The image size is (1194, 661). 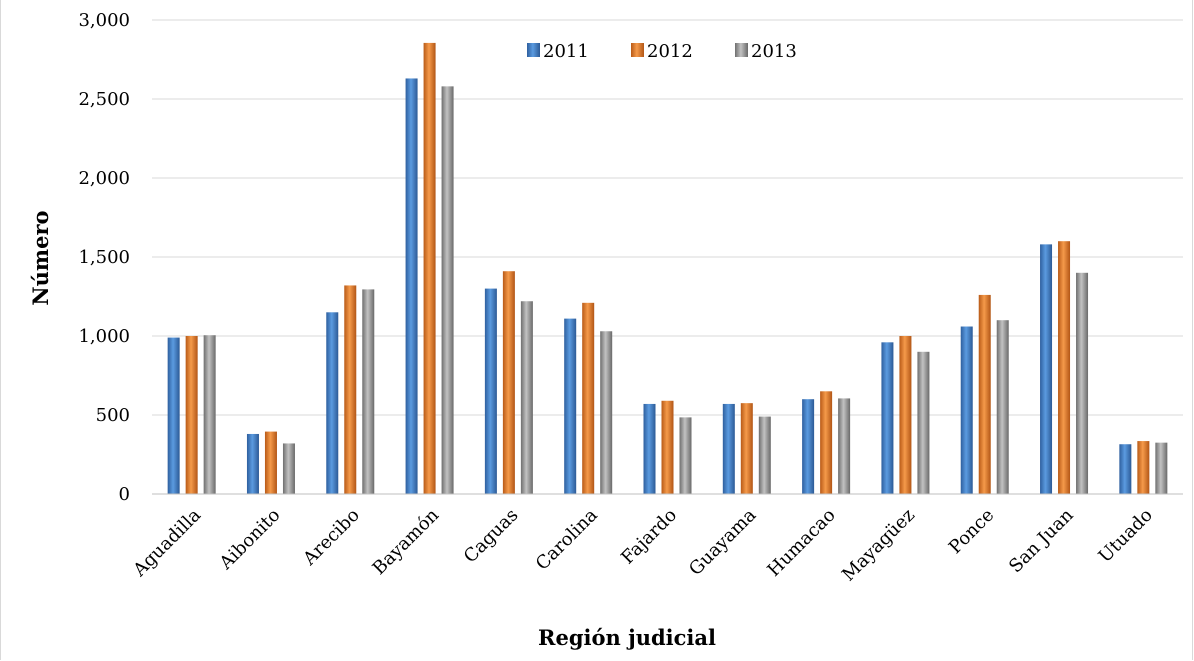 I want to click on x-axis-title: Región judicial, so click(x=627, y=637).